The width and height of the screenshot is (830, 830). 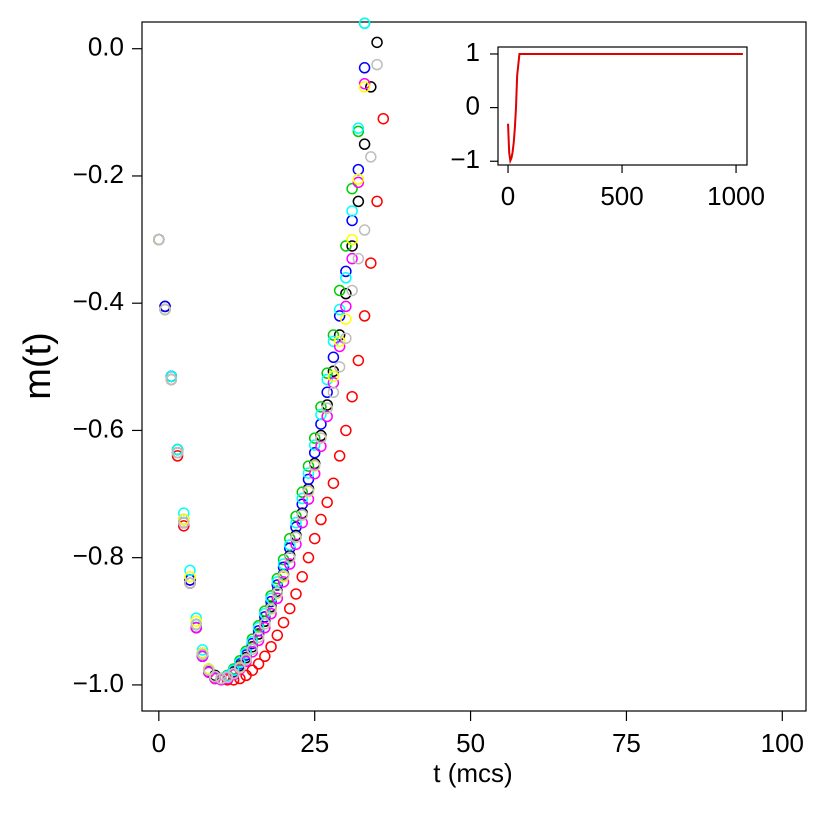 What do you see at coordinates (736, 196) in the screenshot?
I see `x-tick-label: 1000` at bounding box center [736, 196].